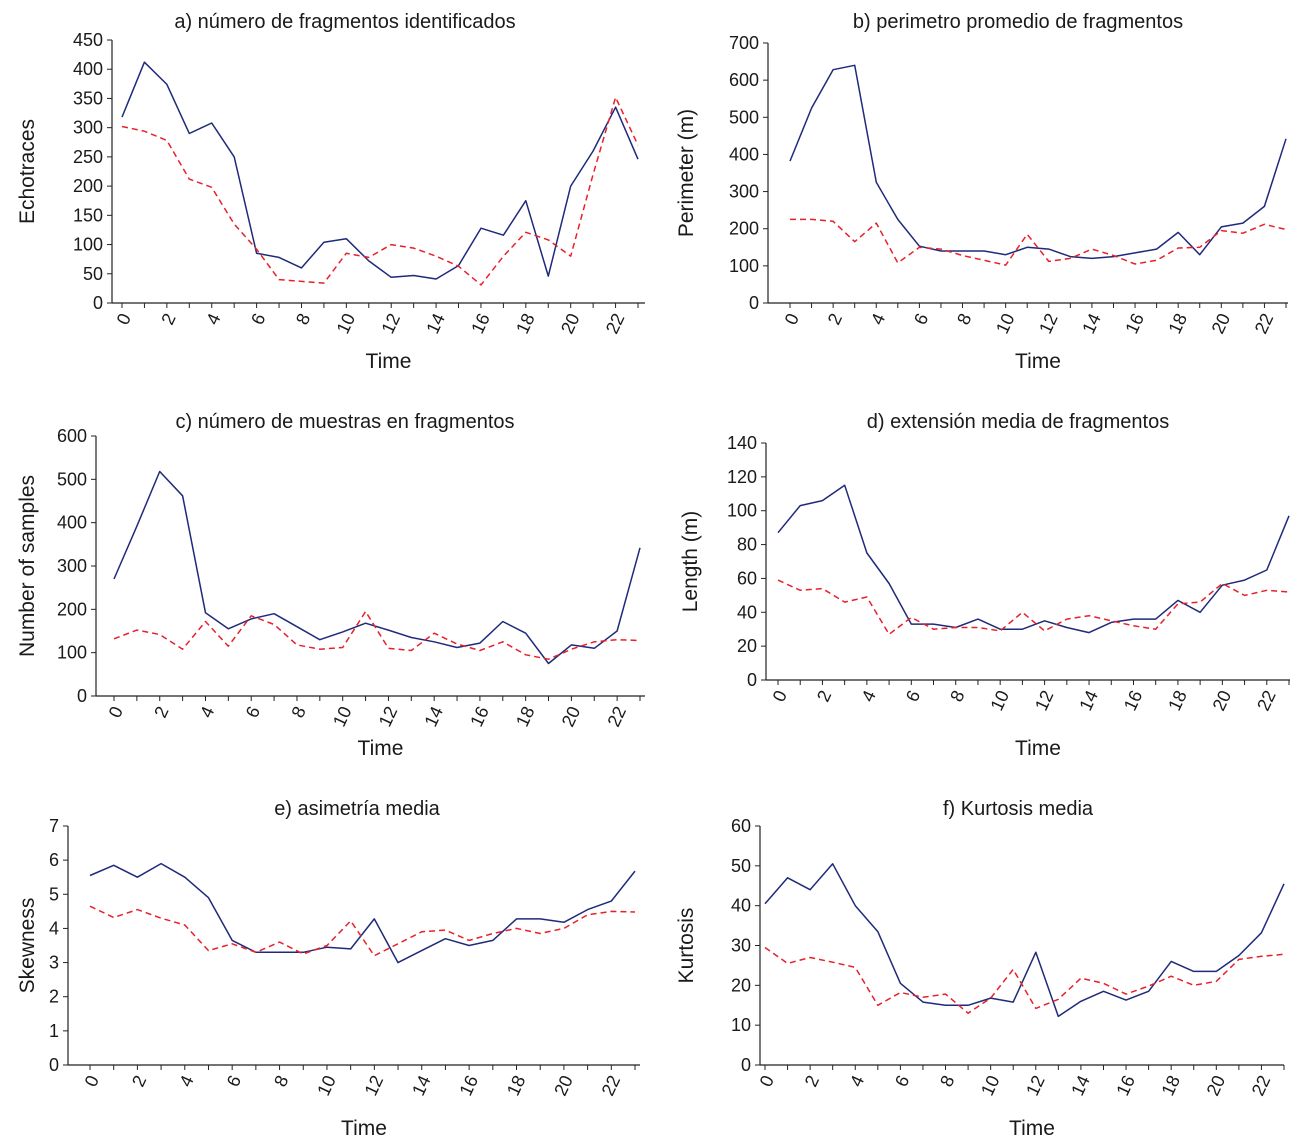  What do you see at coordinates (742, 443) in the screenshot?
I see `y-tick-label: 140` at bounding box center [742, 443].